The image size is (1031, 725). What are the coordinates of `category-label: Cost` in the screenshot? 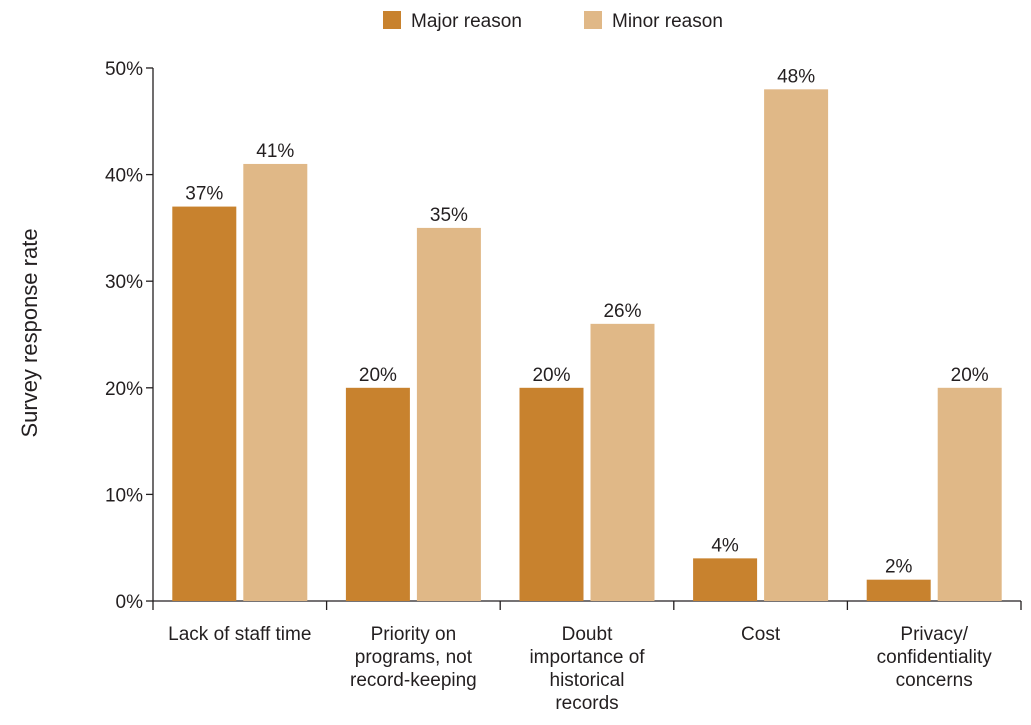 It's located at (761, 634).